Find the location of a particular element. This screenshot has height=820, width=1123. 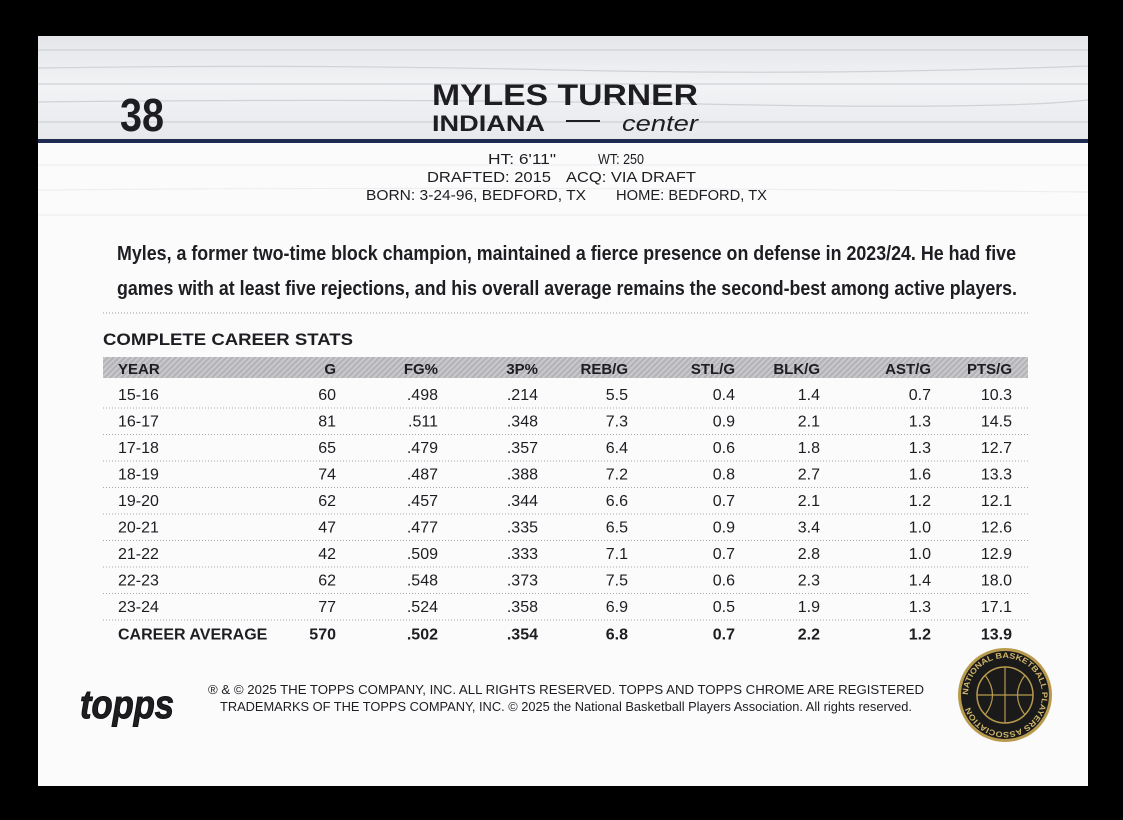

stat-cell: .333 is located at coordinates (522, 554).